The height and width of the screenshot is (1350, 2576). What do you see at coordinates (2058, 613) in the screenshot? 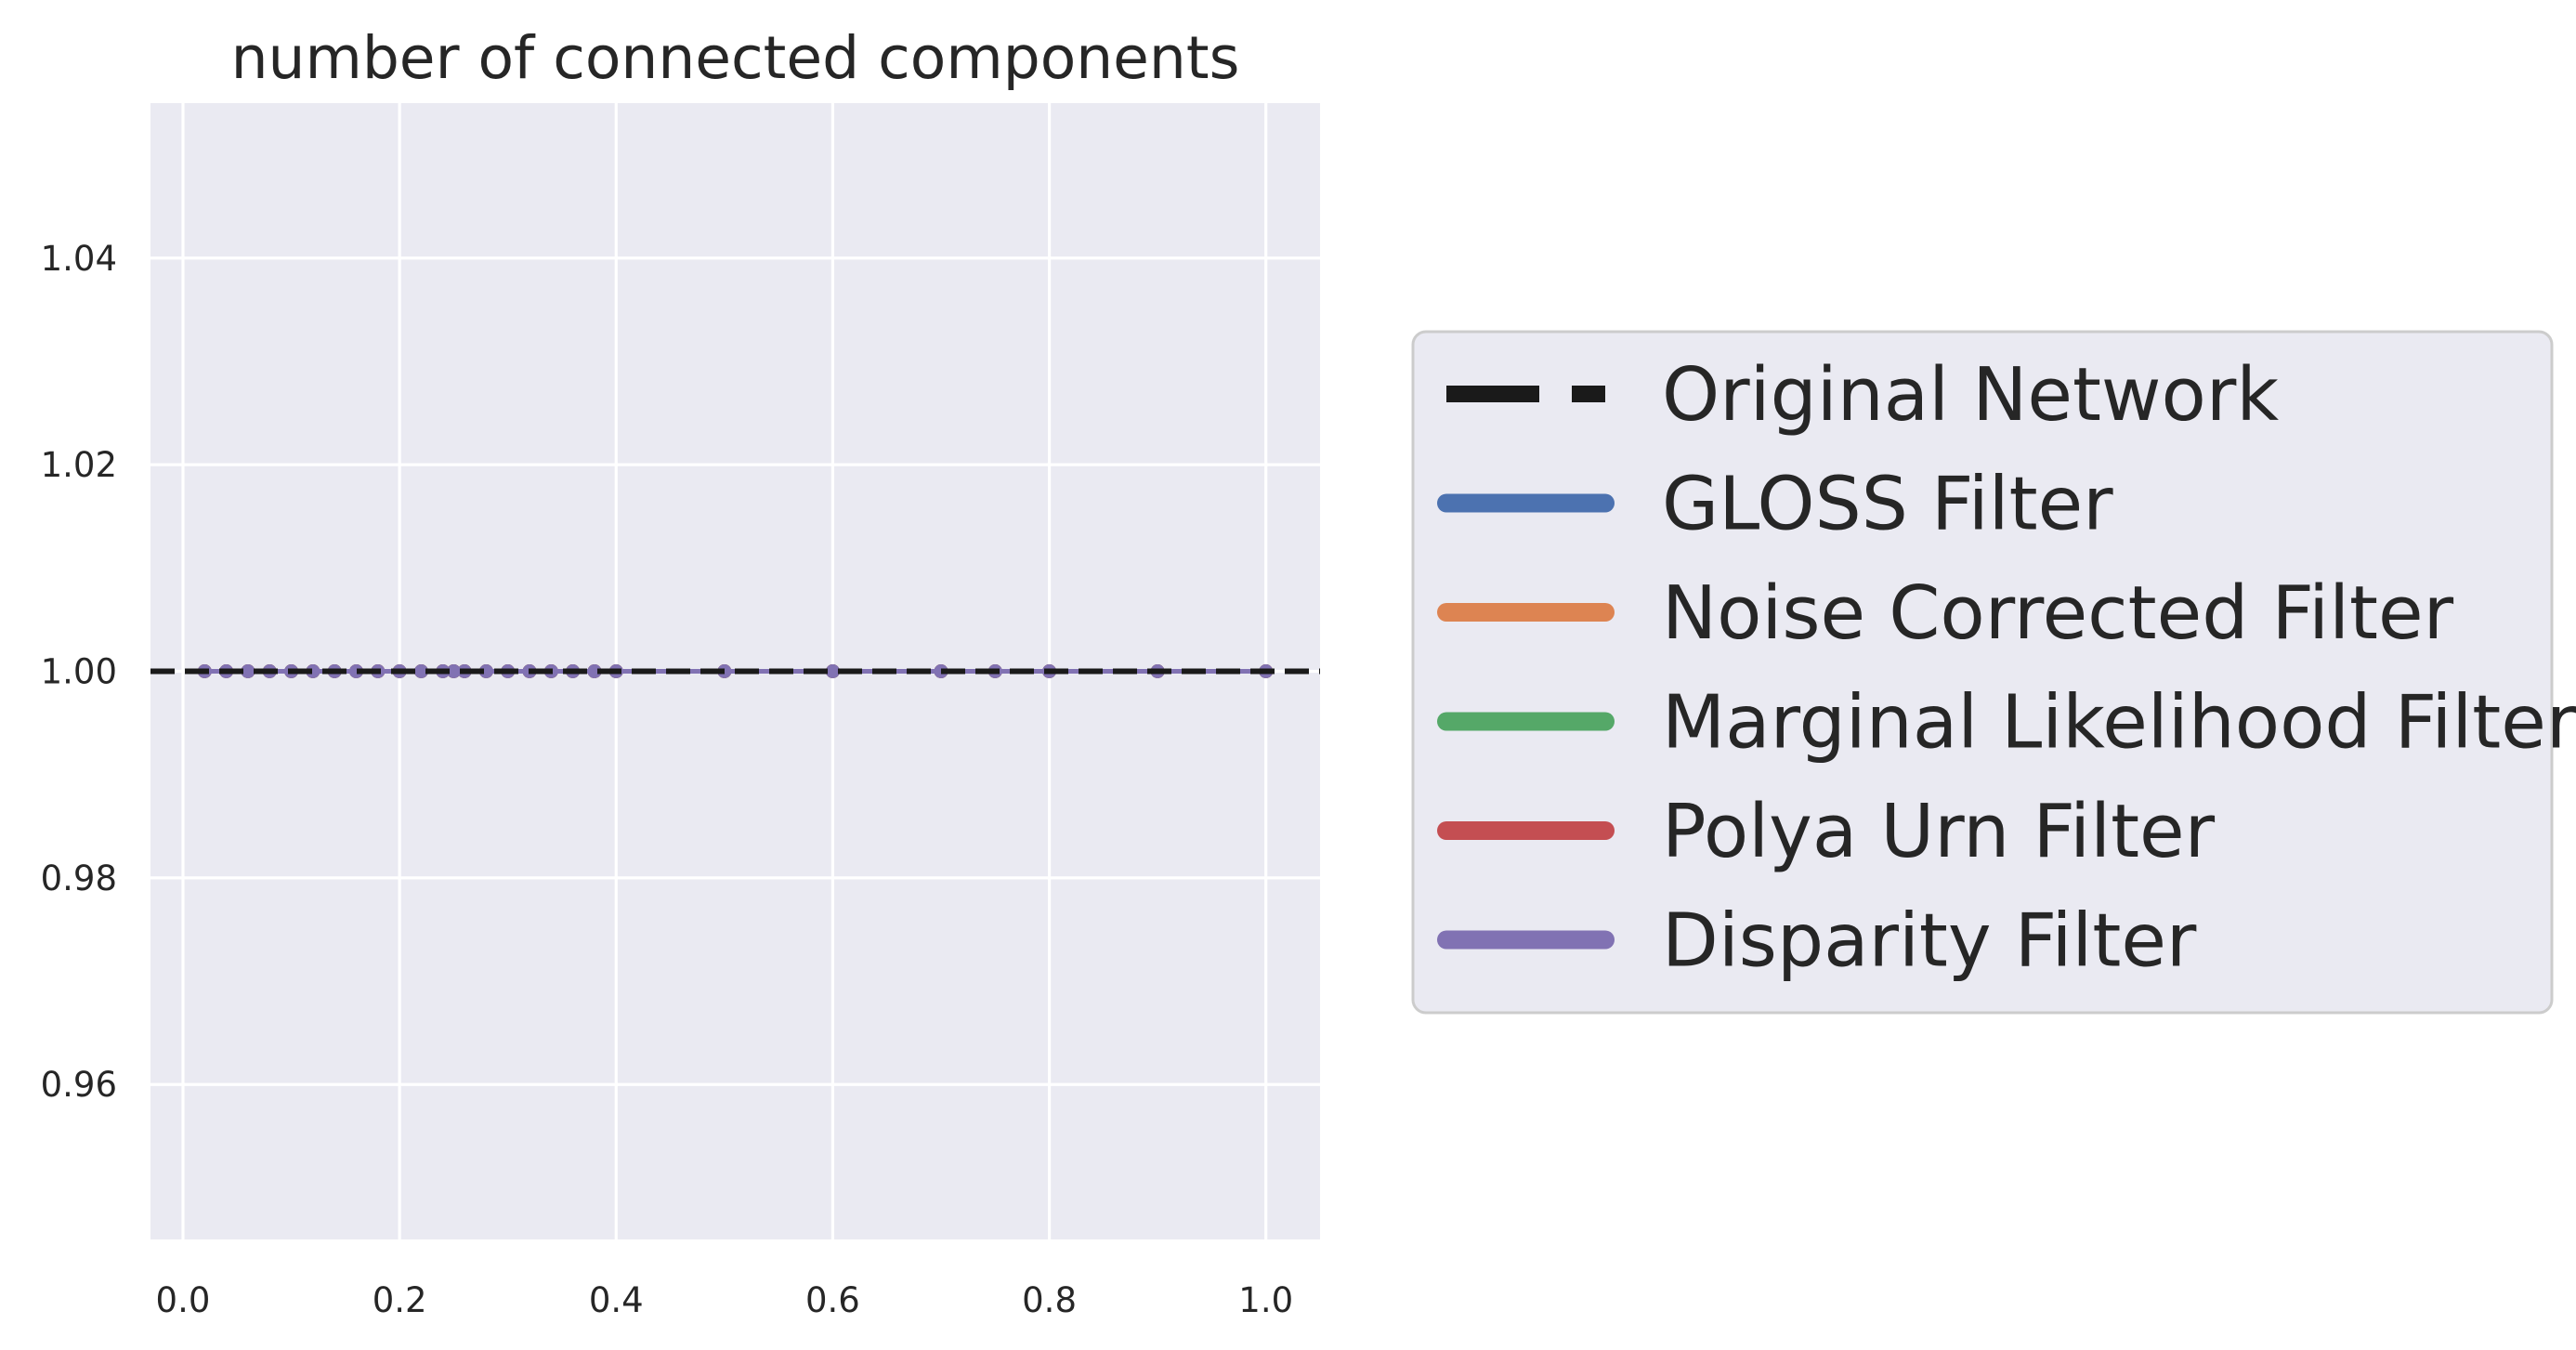
I see `legend-label-noise-corrected-filter: Noise Corrected Filter` at bounding box center [2058, 613].